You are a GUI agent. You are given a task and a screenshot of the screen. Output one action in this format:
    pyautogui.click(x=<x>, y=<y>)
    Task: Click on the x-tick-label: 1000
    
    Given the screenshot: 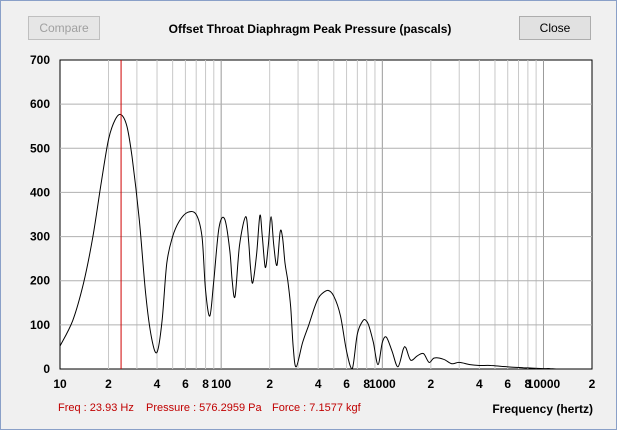 What is the action you would take?
    pyautogui.click(x=382, y=384)
    